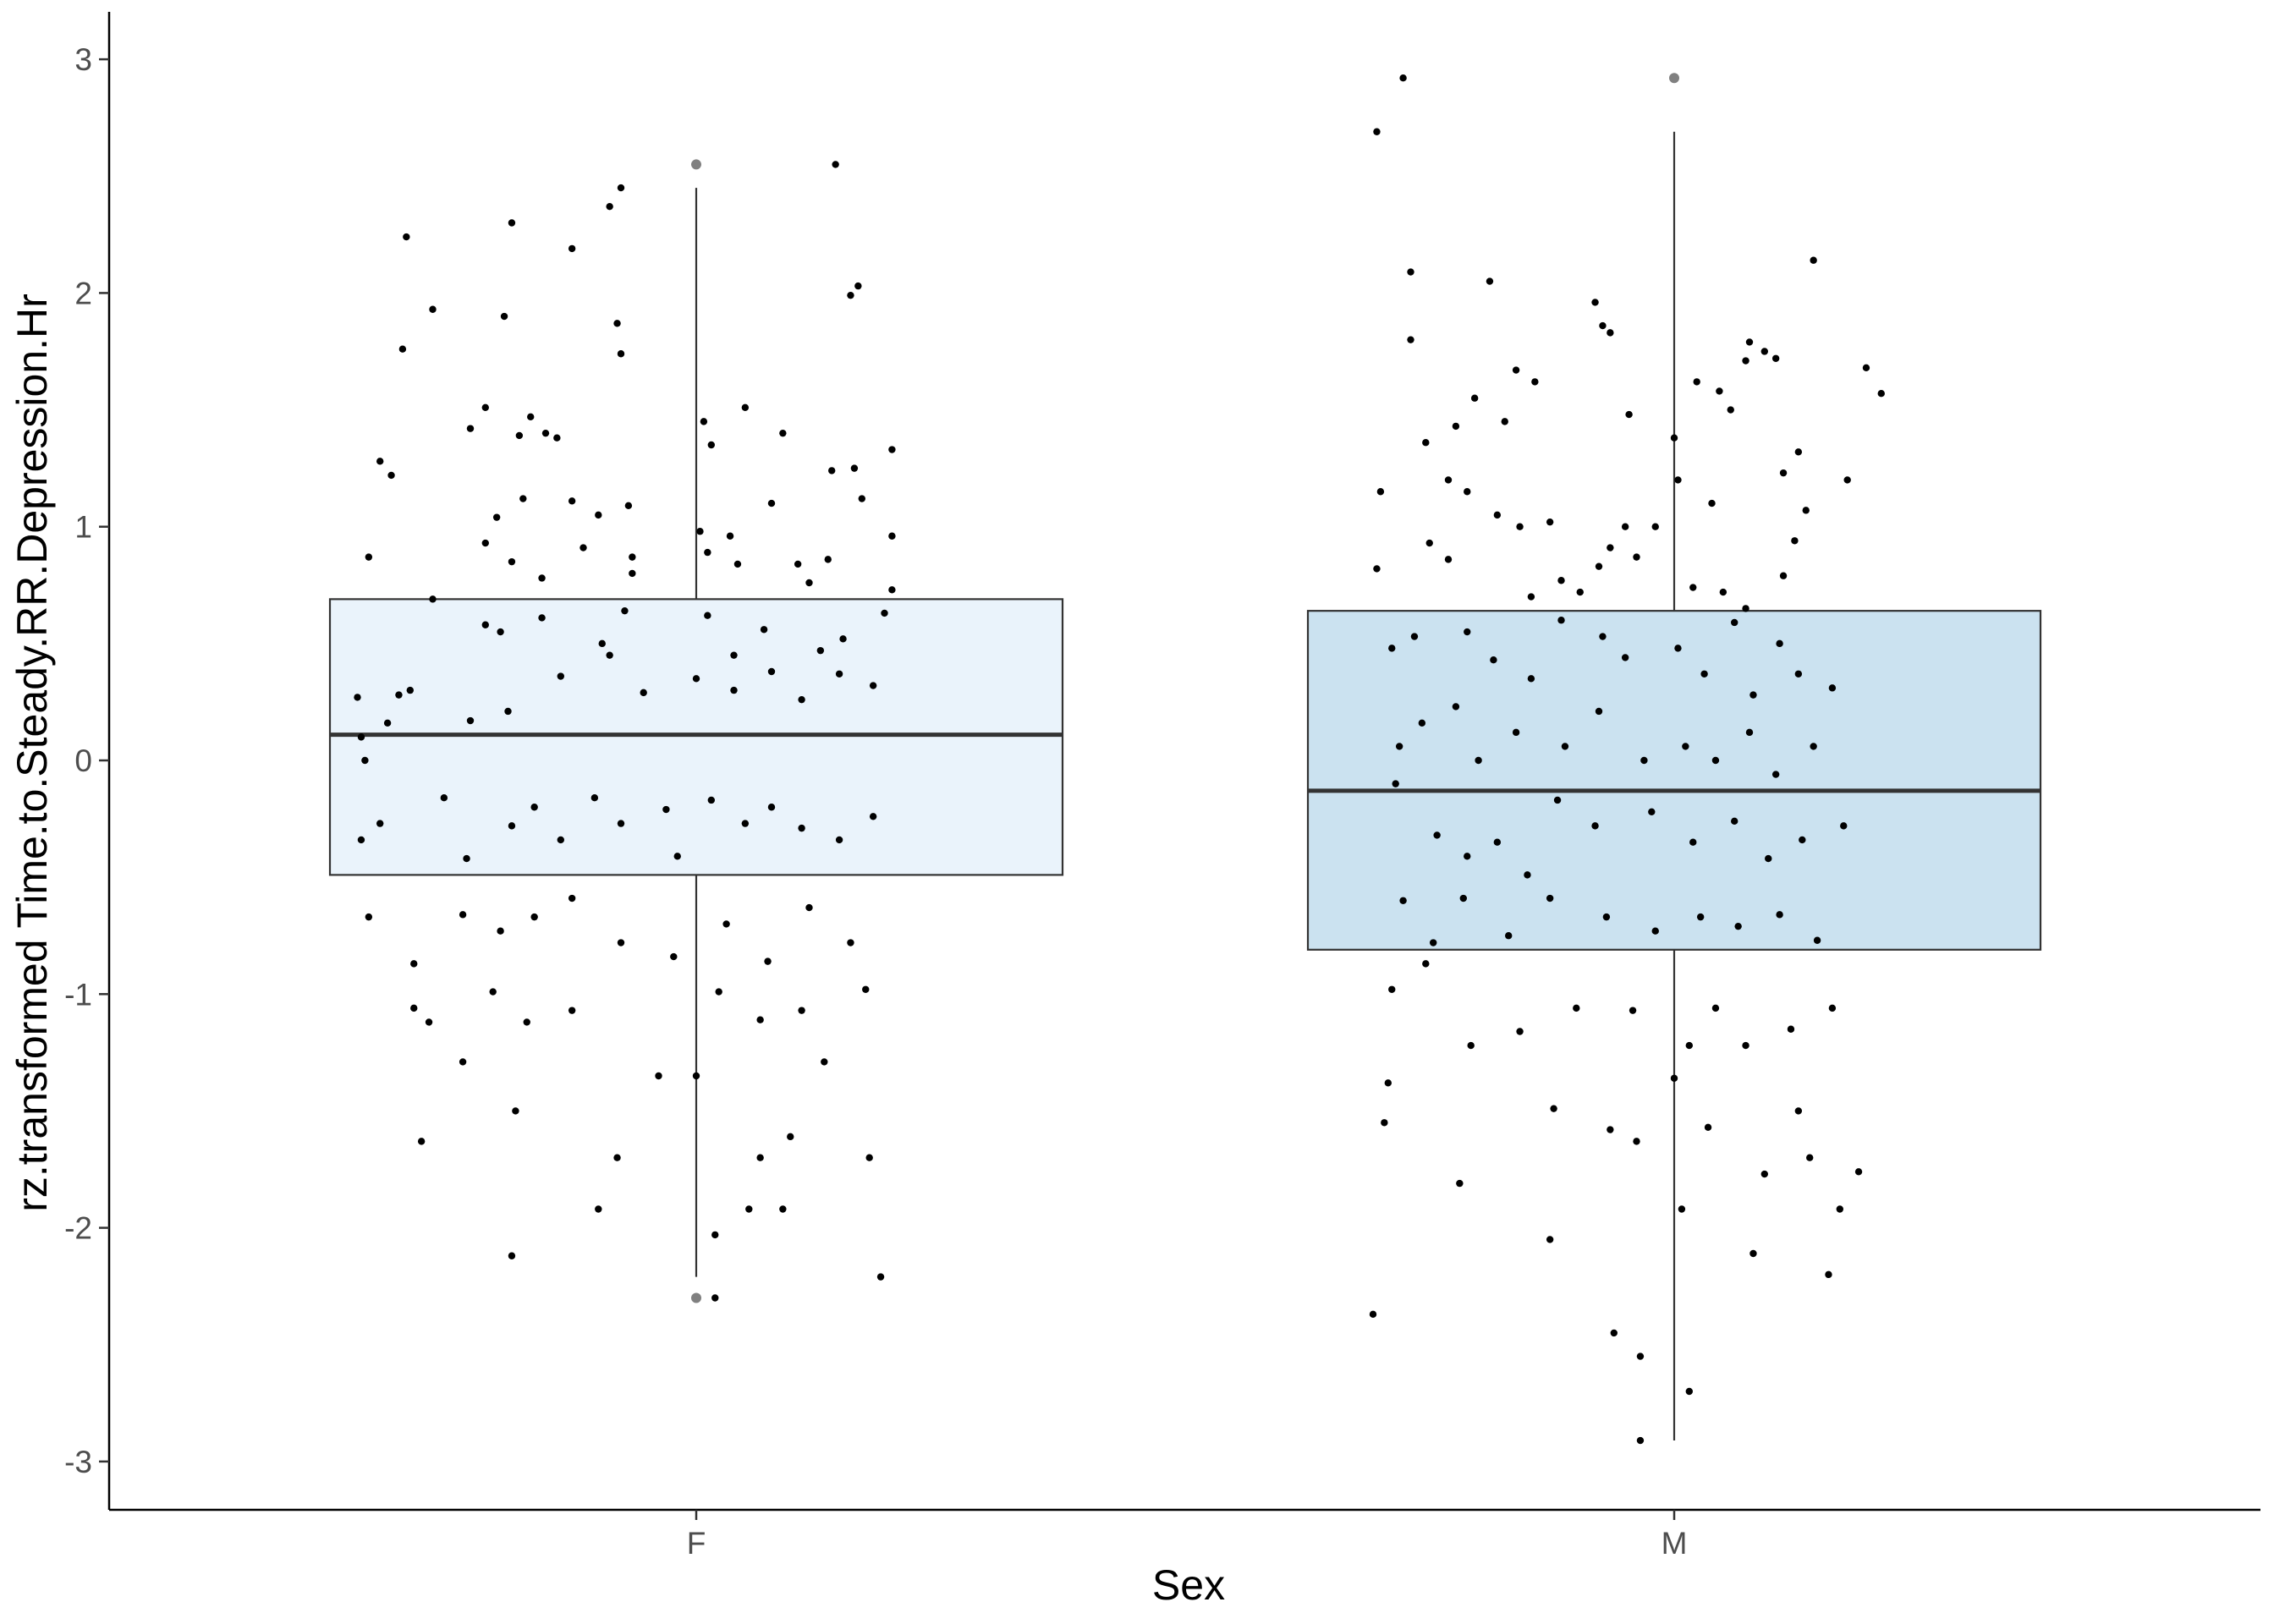 The image size is (2274, 1624). I want to click on y-tick-label: -2, so click(78, 1228).